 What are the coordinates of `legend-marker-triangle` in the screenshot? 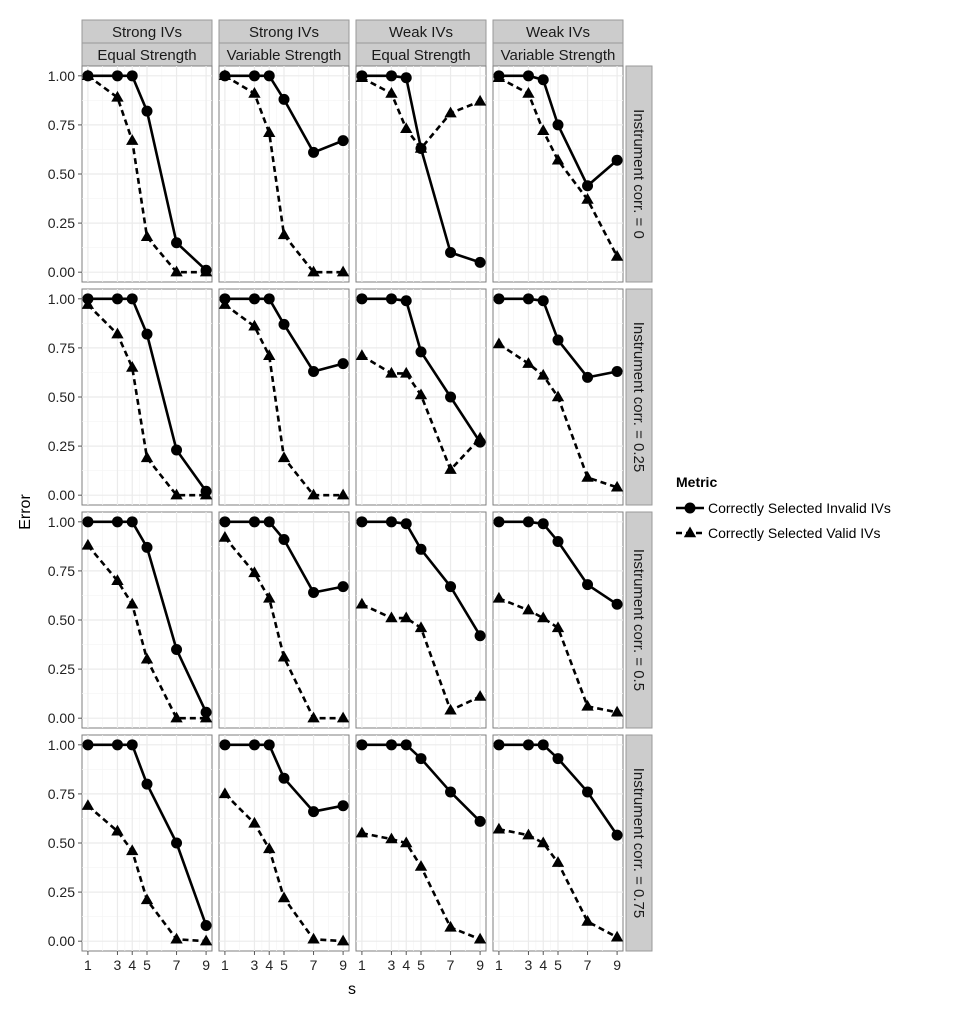 It's located at (690, 532).